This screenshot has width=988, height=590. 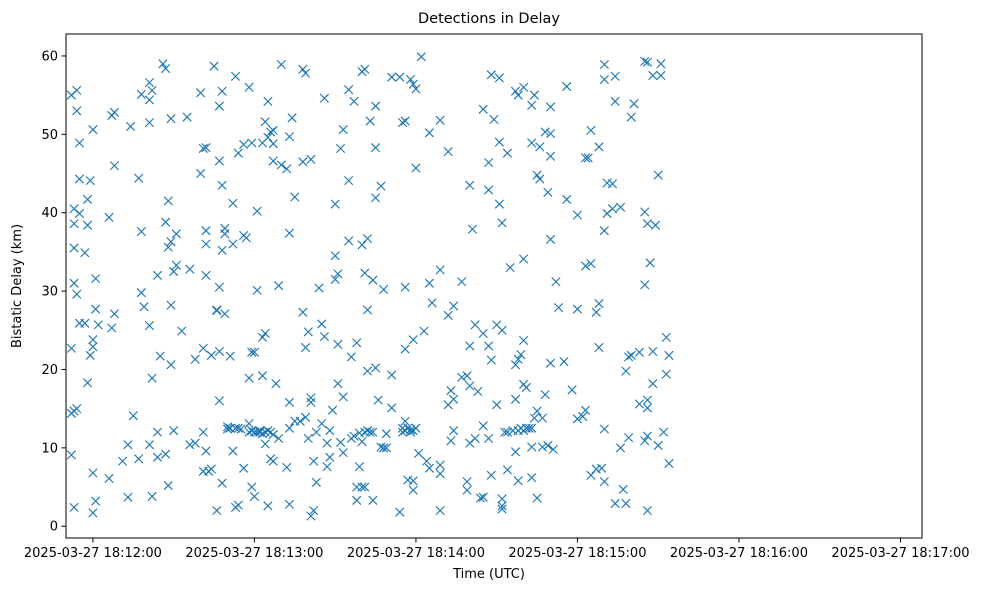 I want to click on x-axis-label: Time (UTC), so click(x=488, y=574).